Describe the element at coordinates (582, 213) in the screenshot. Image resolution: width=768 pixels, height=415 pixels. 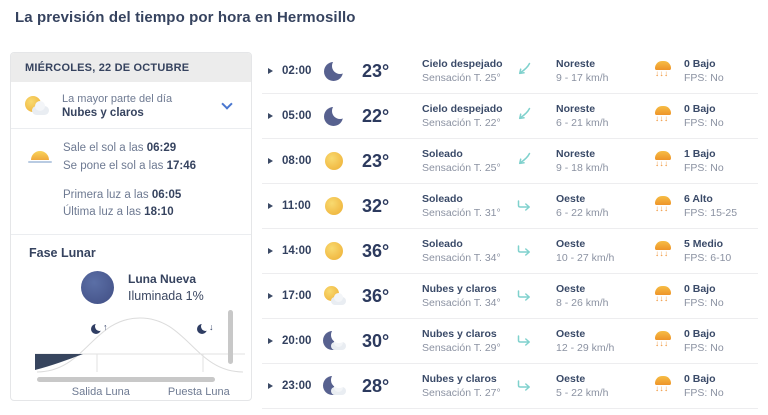
I see `row-wind-speed: 6 - 22 km/h` at that location.